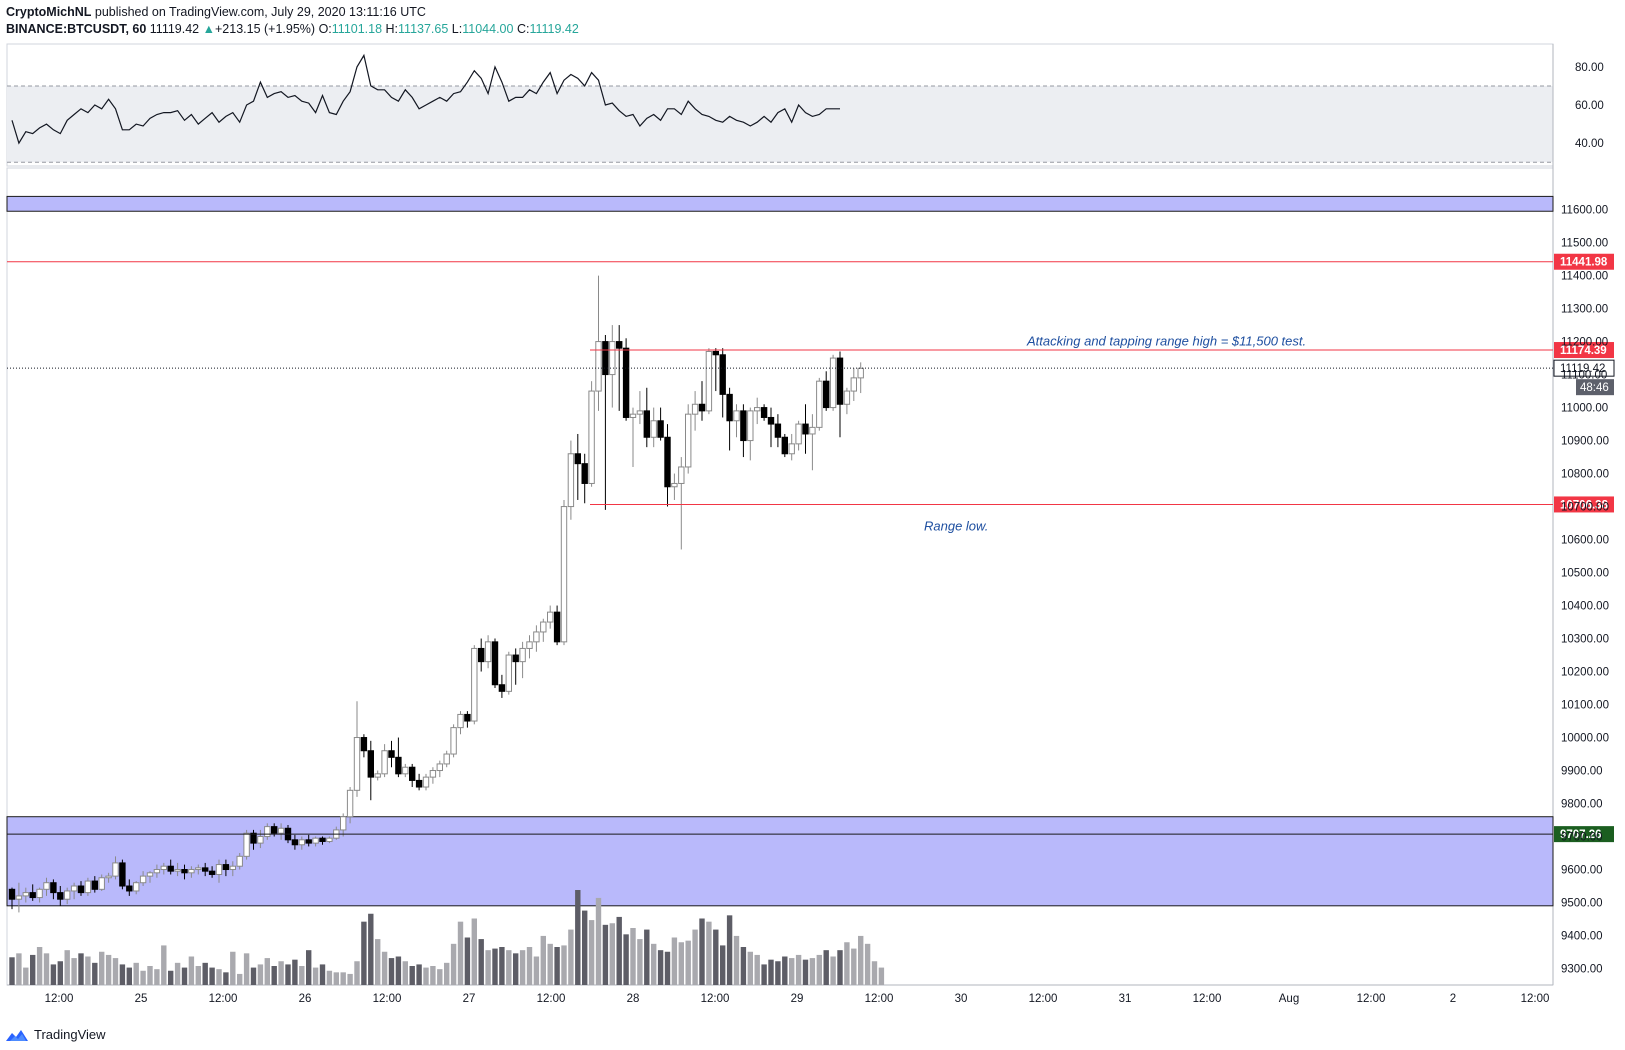  What do you see at coordinates (488, 29) in the screenshot?
I see `low-value: 11044.00` at bounding box center [488, 29].